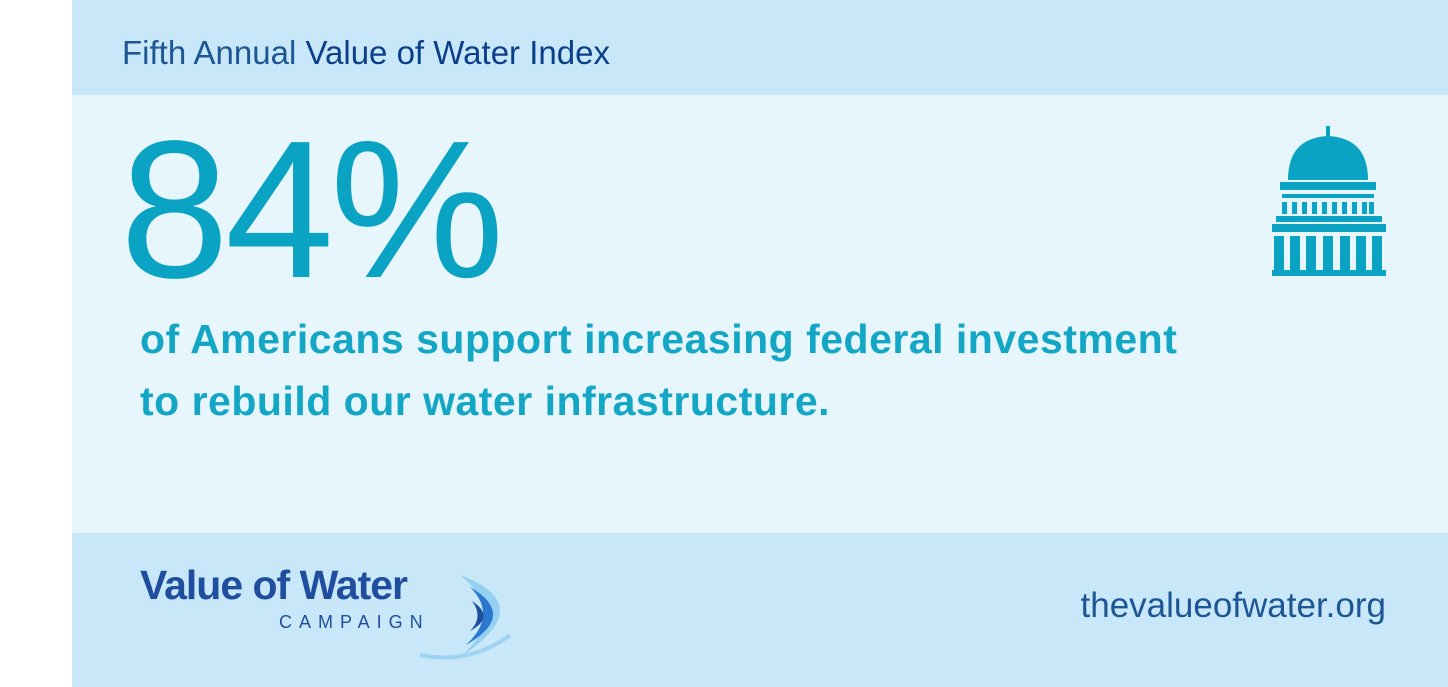 This screenshot has height=687, width=1448. I want to click on header-prefix: Fifth Annual, so click(209, 52).